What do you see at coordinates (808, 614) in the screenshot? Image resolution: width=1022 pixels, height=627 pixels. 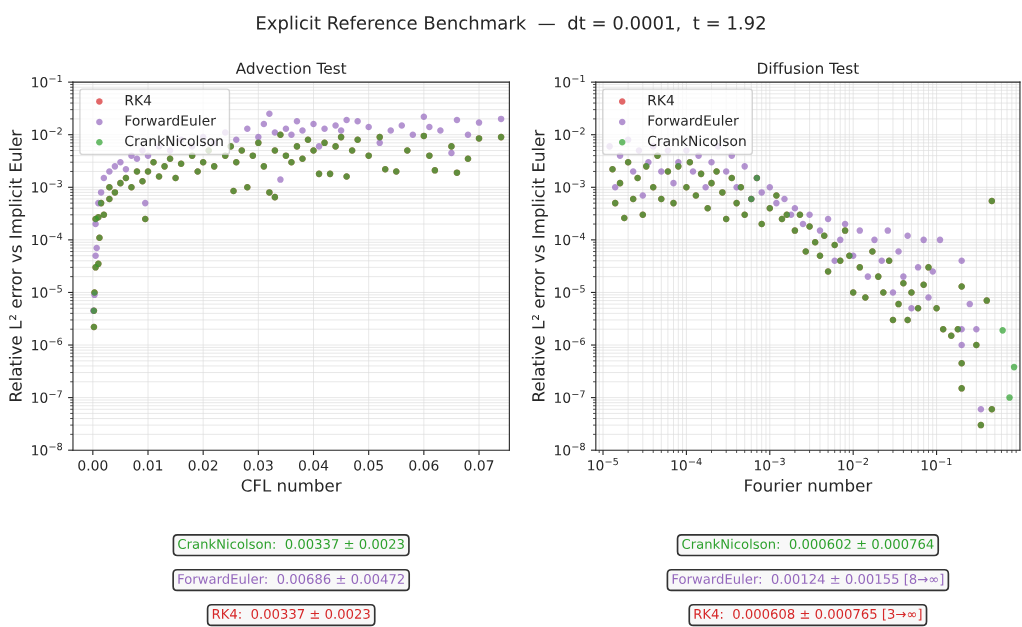 I see `text: RK4: 0.000608 ± 0.000765 [3→∞]` at bounding box center [808, 614].